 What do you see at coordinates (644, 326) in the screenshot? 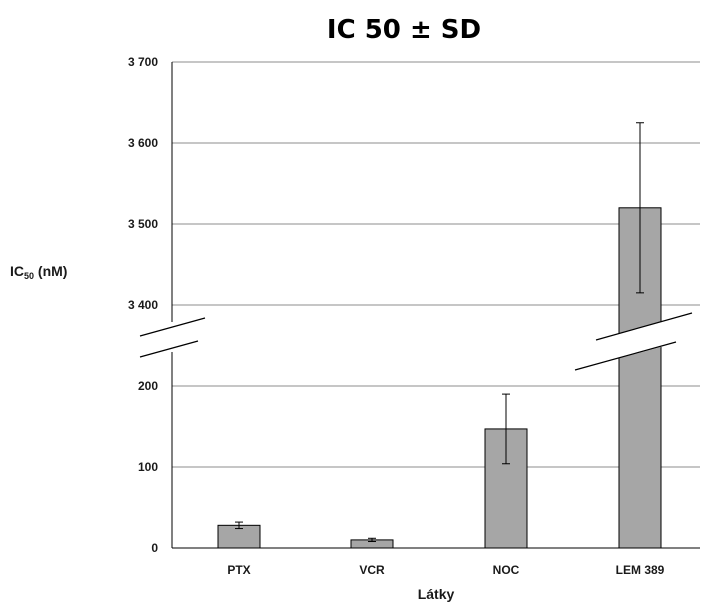
I see `bar-break-line-upper` at bounding box center [644, 326].